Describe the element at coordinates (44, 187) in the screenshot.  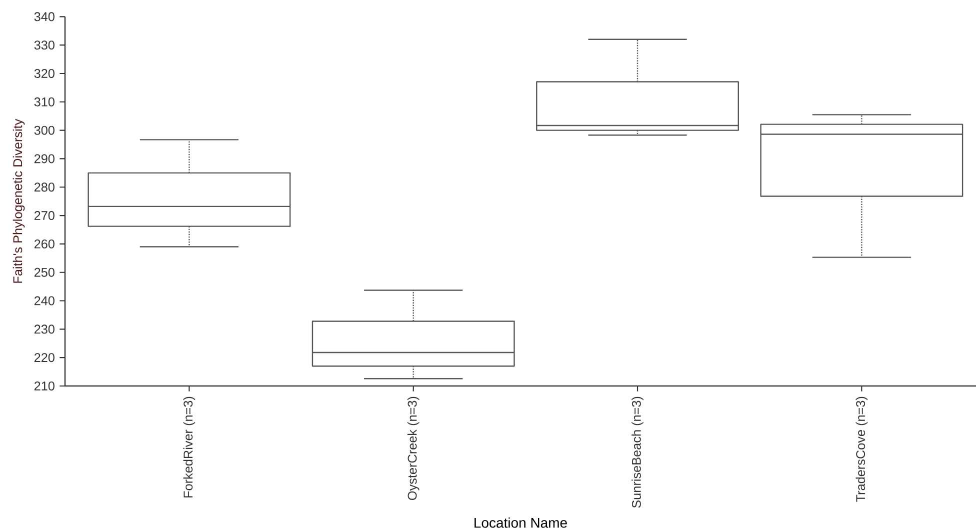
I see `y-tick-label: 280` at that location.